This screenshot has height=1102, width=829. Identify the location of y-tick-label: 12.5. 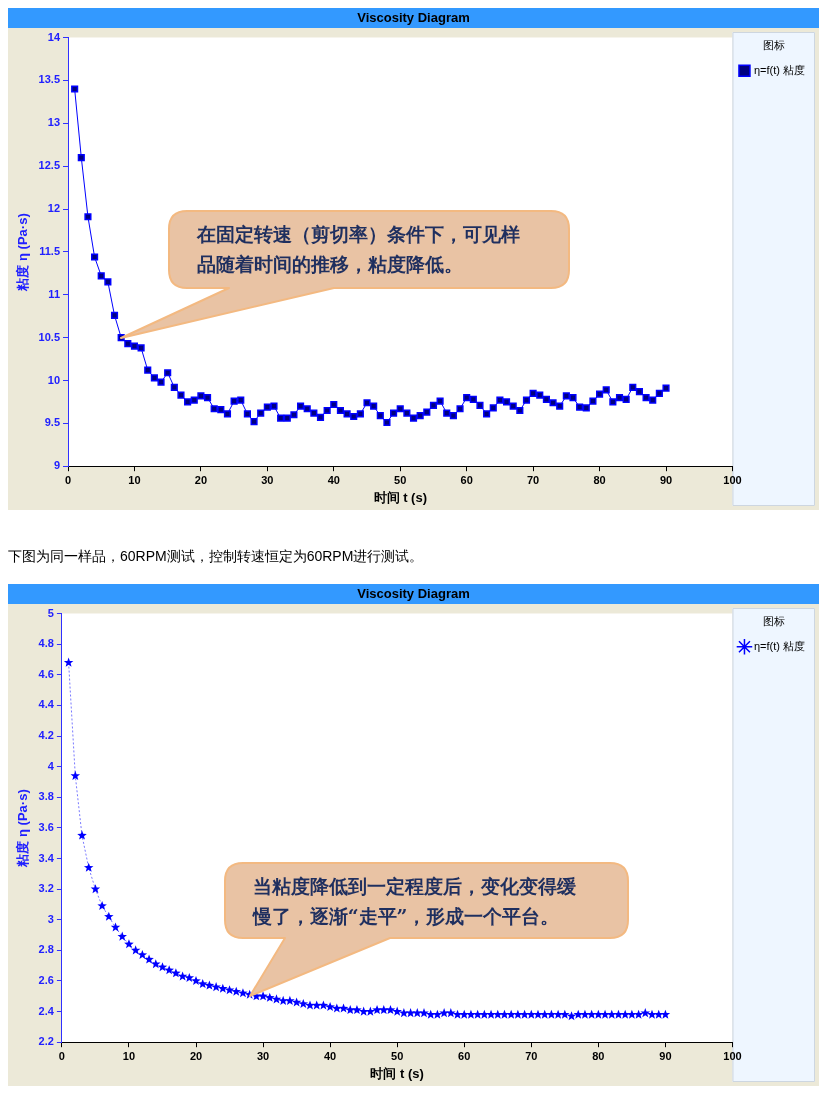
(49, 165).